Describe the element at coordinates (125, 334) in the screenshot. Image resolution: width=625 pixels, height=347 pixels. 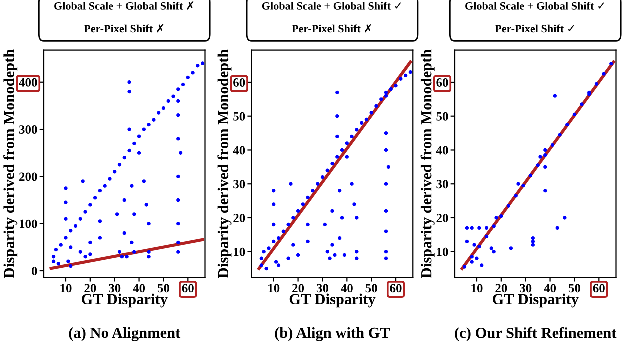
I see `text: (a) No Alignment` at that location.